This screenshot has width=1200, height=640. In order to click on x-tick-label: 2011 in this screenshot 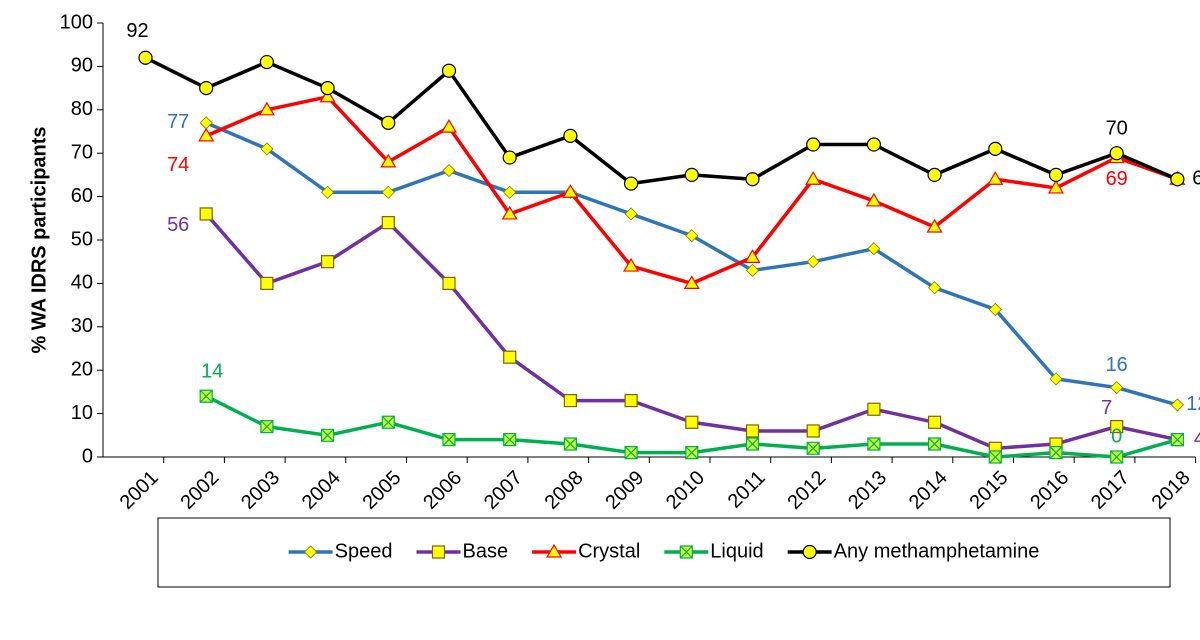, I will do `click(747, 490)`.